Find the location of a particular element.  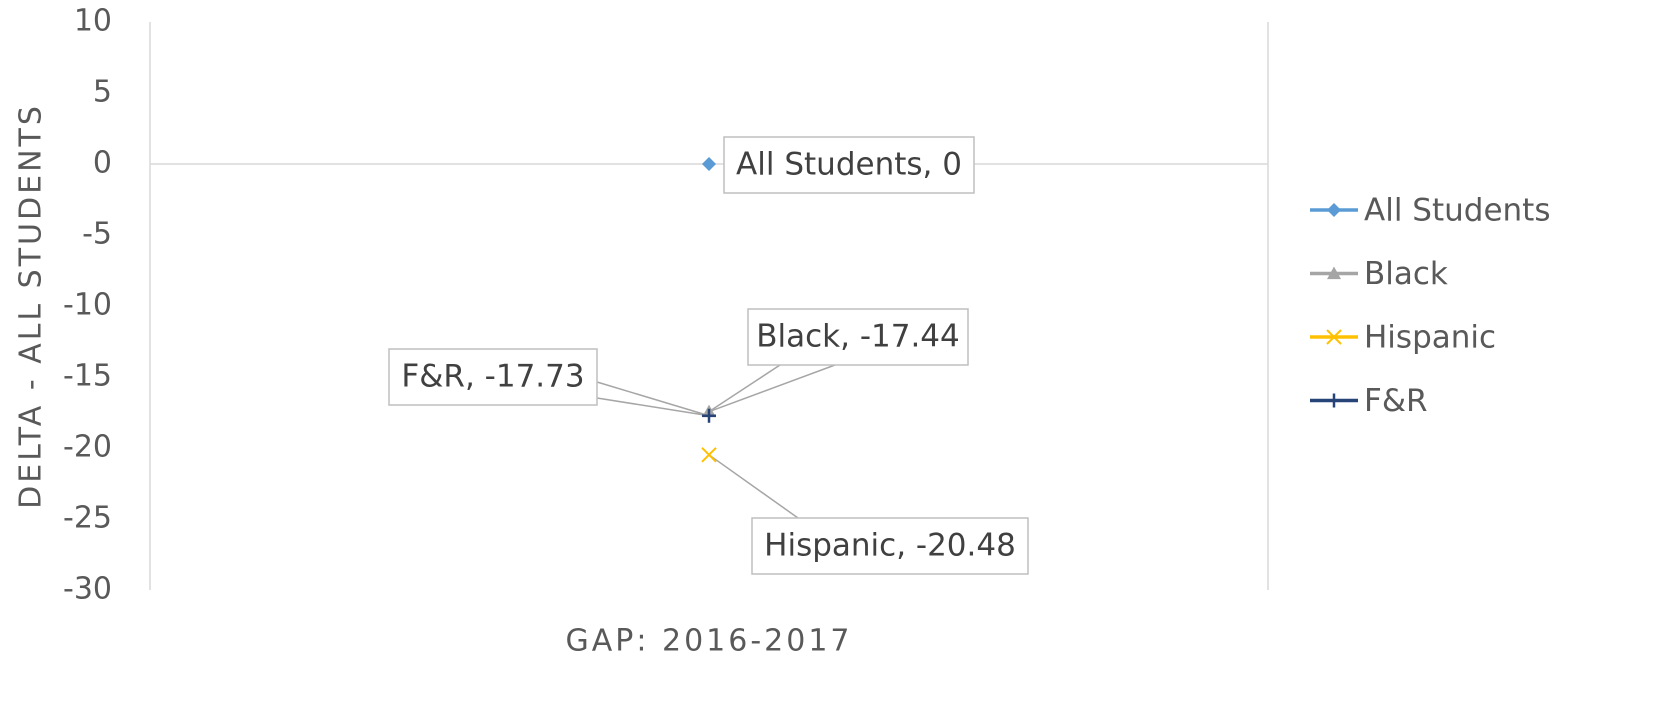

data-label: All Students, 0 is located at coordinates (849, 165).